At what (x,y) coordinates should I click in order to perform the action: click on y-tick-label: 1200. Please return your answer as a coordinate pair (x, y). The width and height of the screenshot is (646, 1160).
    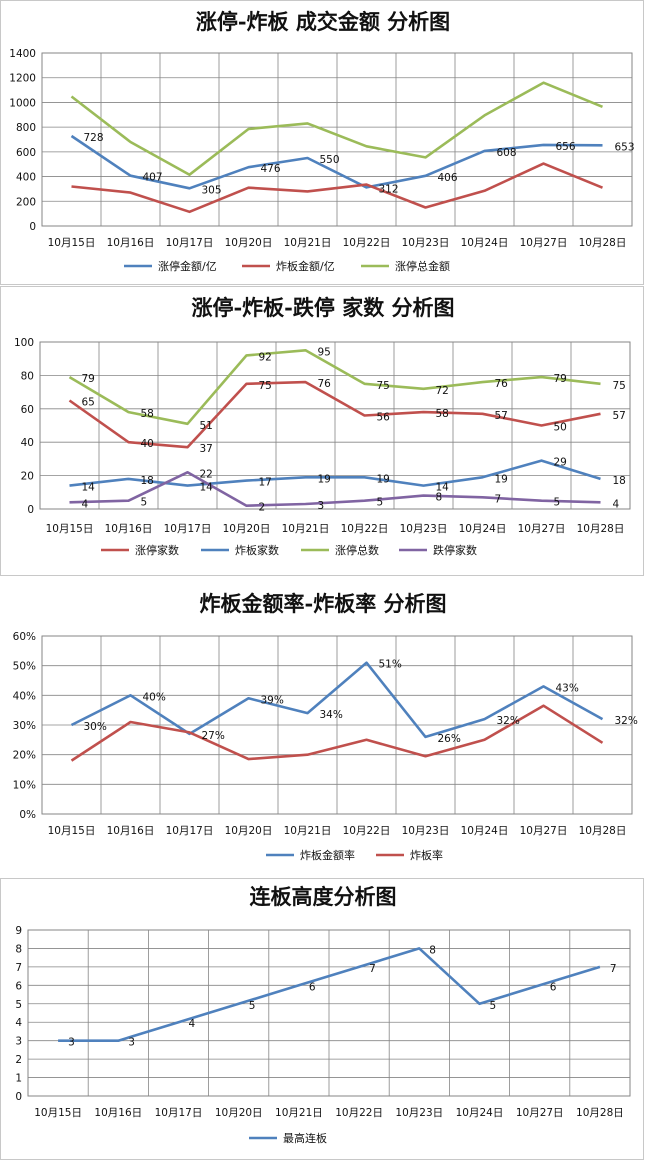
    Looking at the image, I should click on (22, 79).